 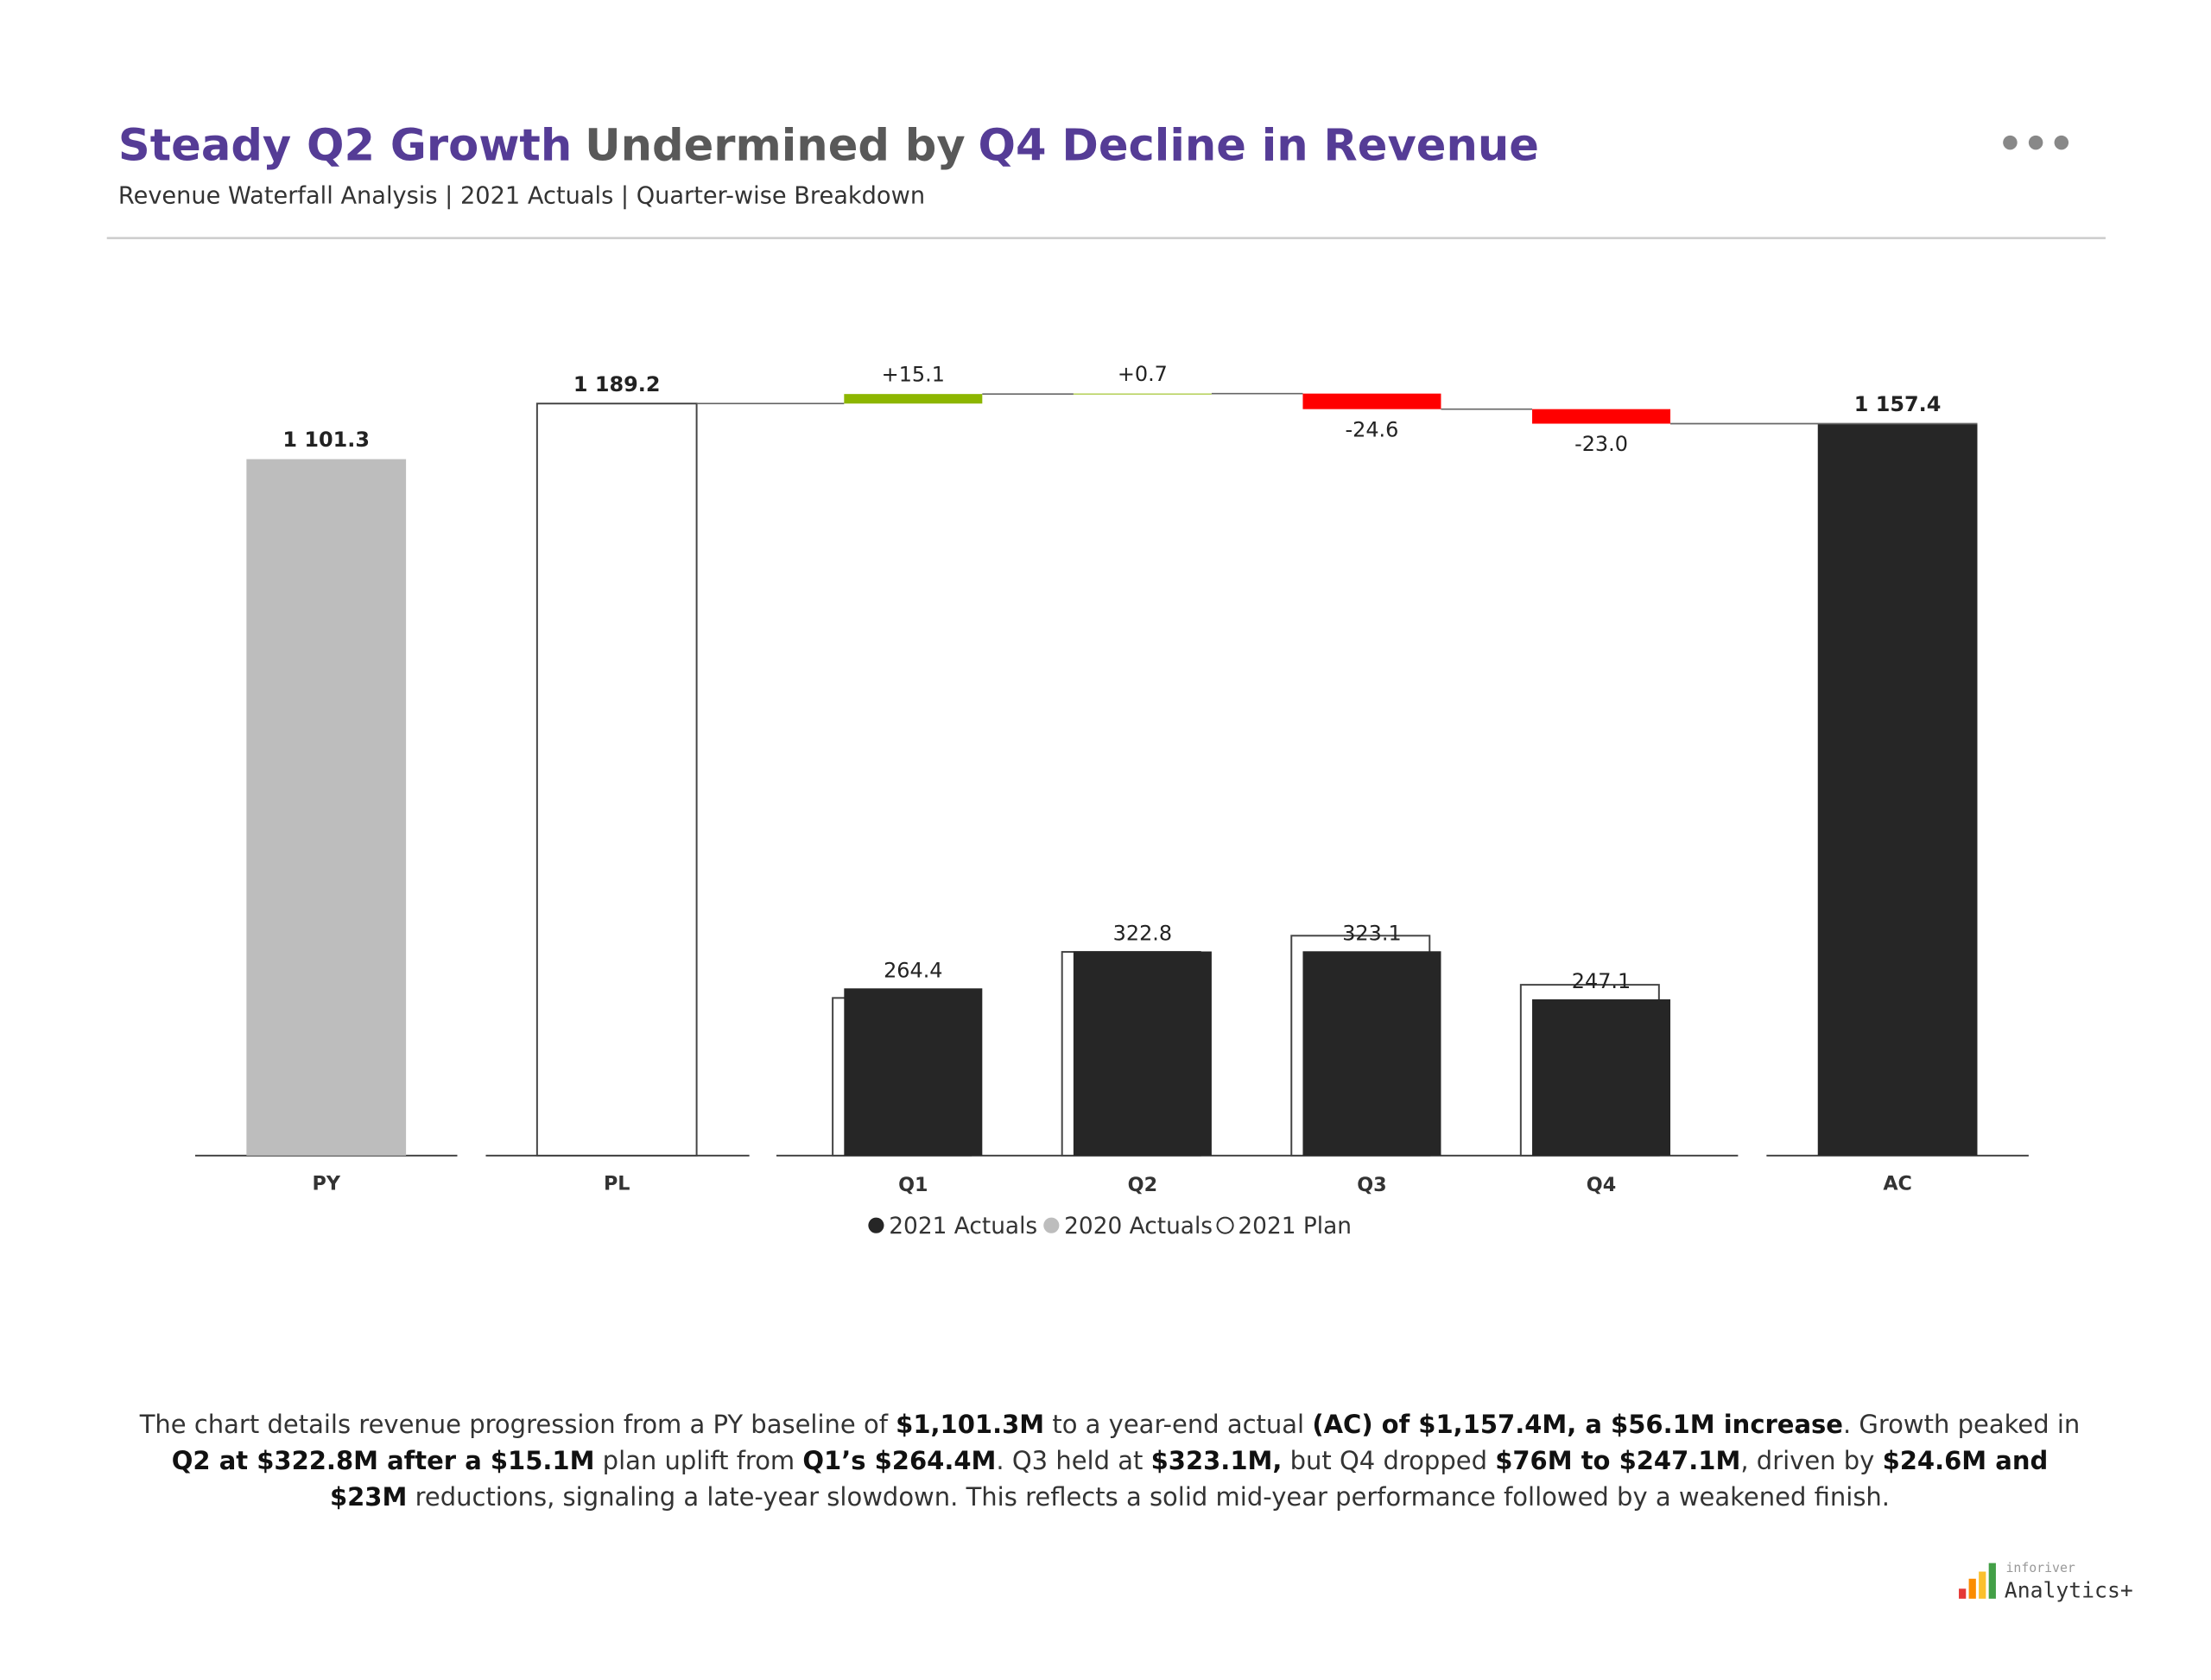 I want to click on description-text: . Q3 held at, so click(x=1074, y=1461).